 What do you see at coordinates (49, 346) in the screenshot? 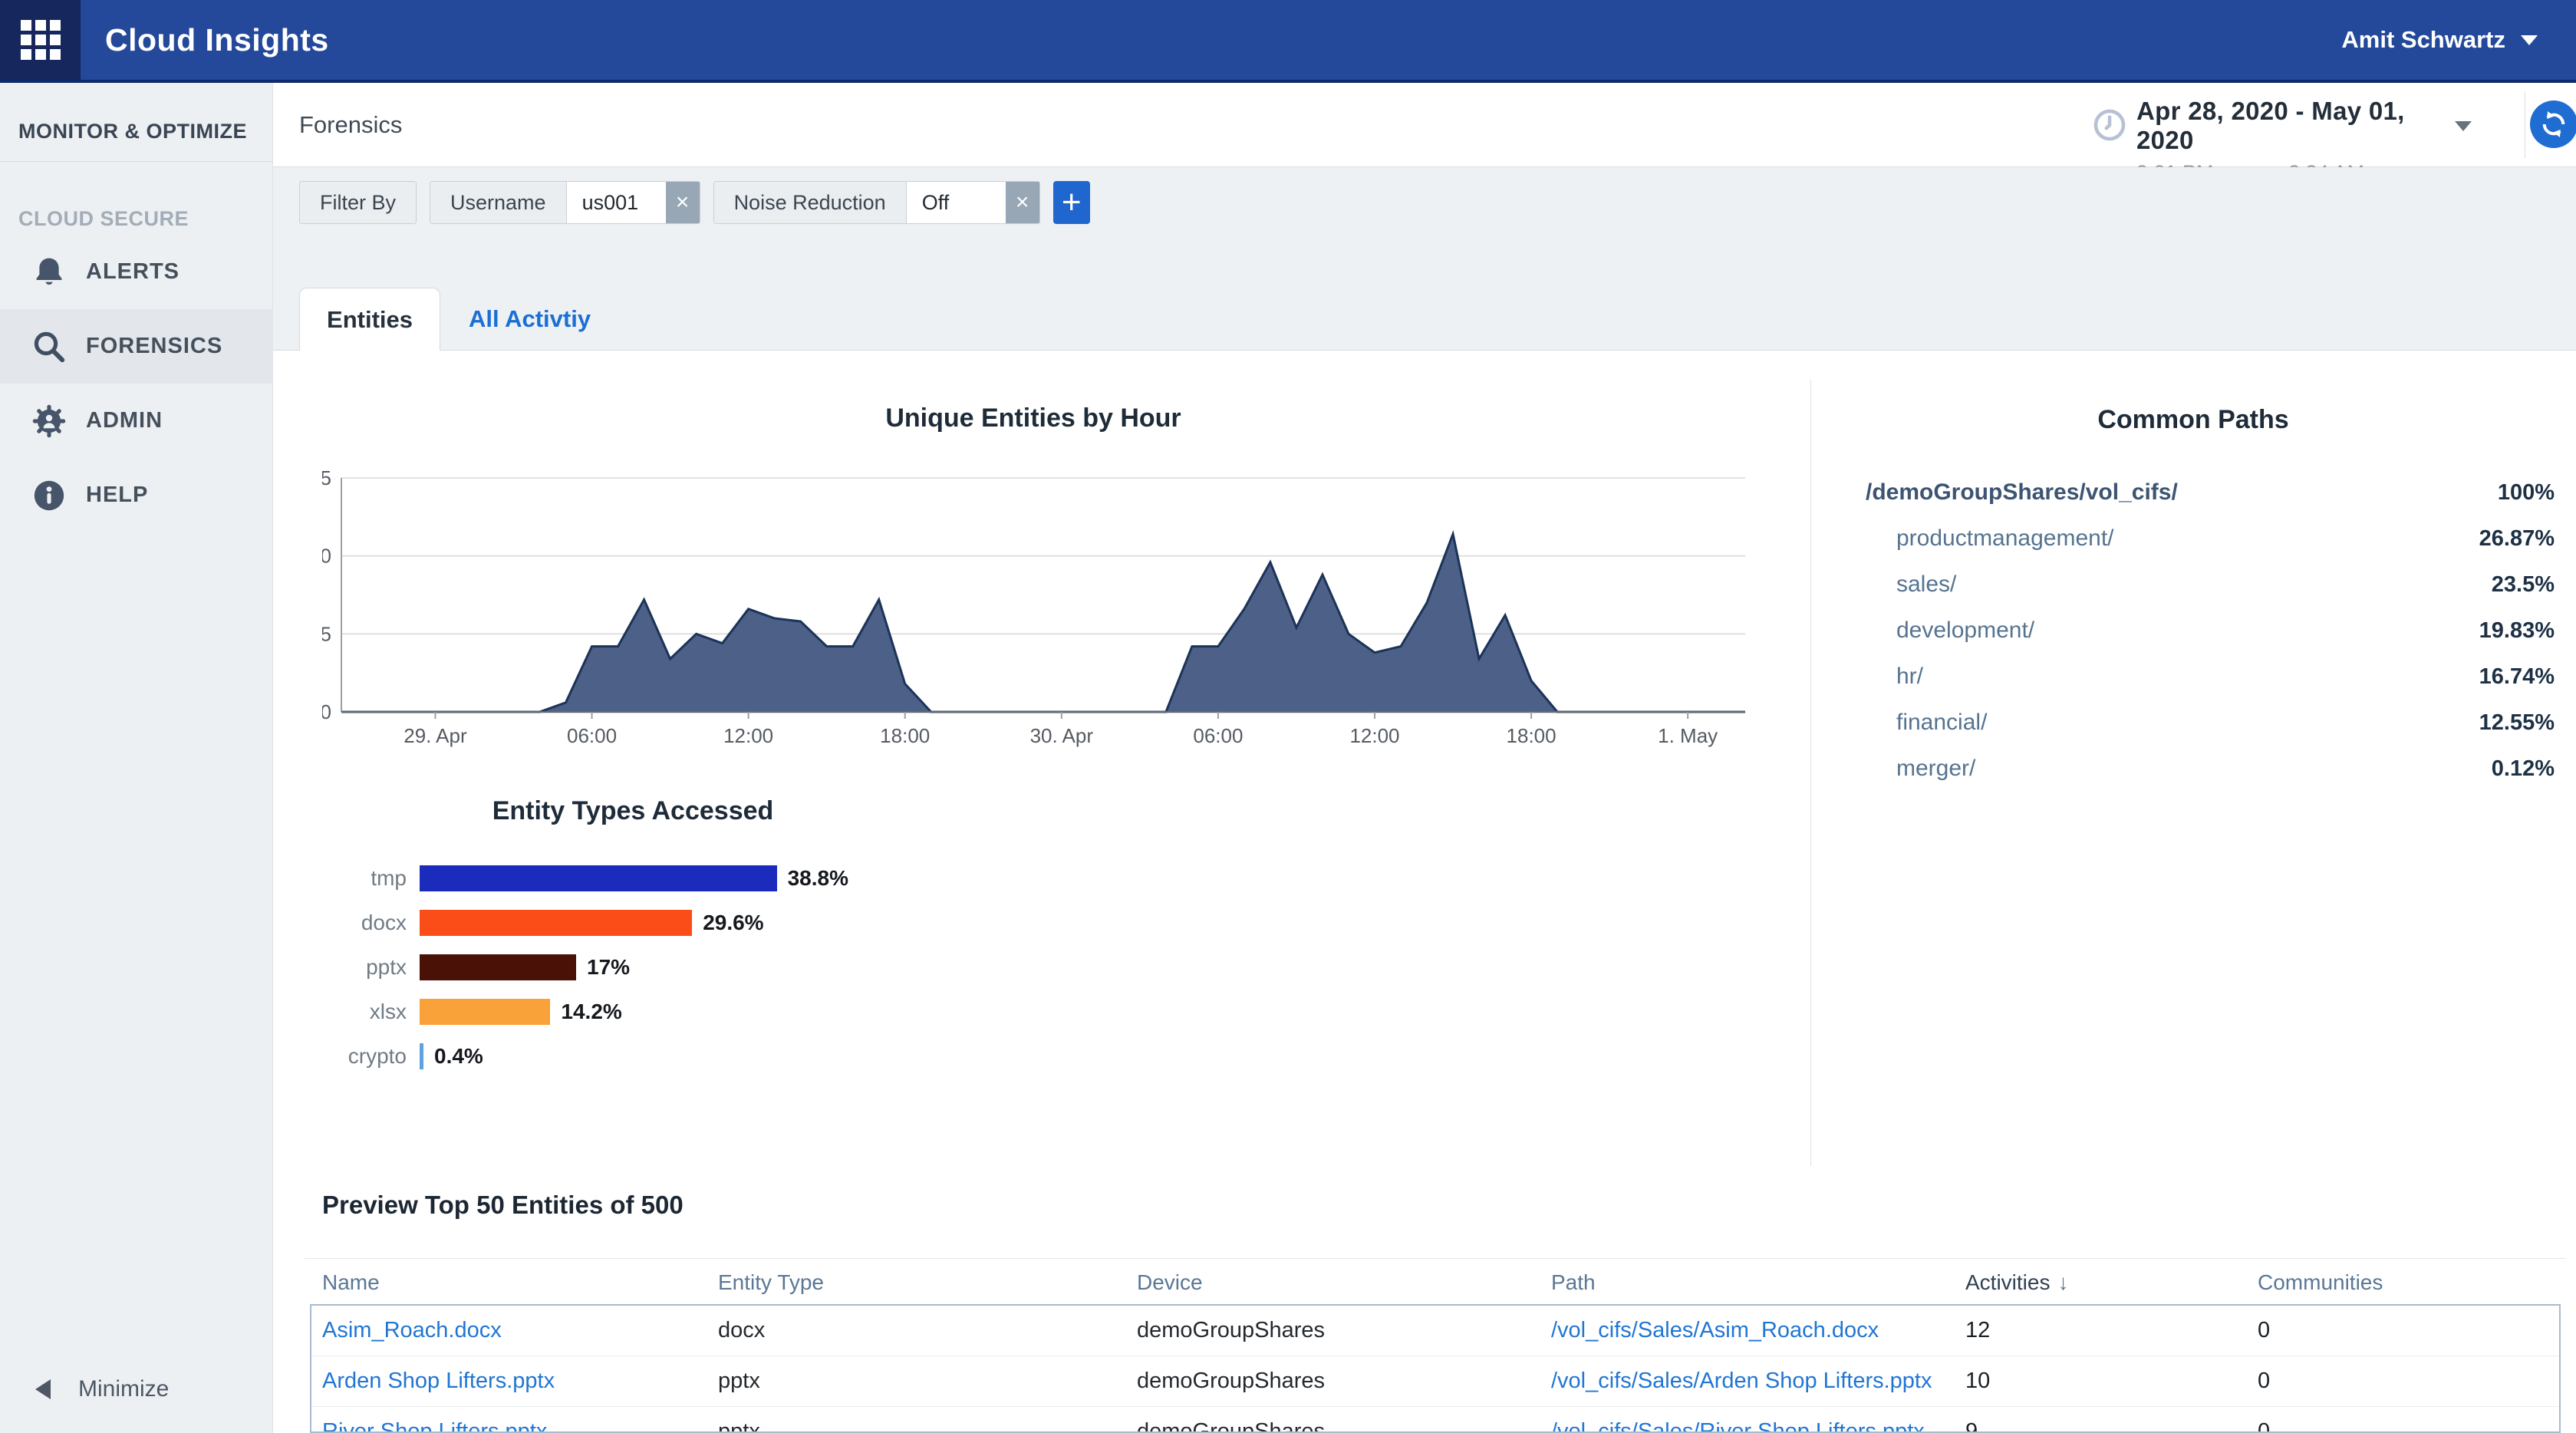
I see `search-icon` at bounding box center [49, 346].